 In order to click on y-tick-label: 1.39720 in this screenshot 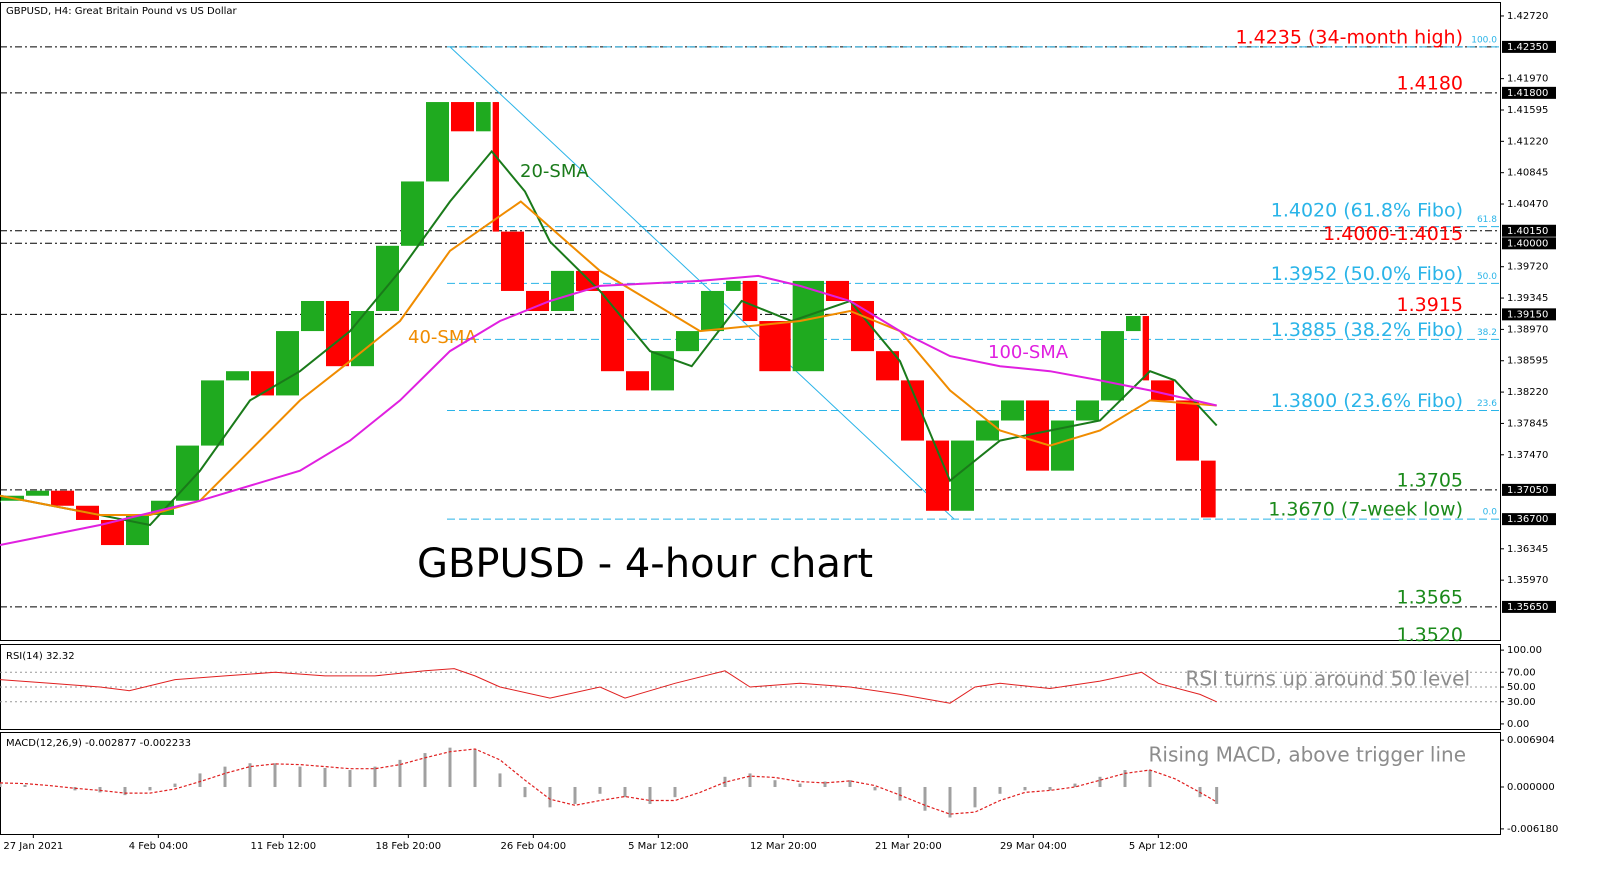, I will do `click(1527, 267)`.